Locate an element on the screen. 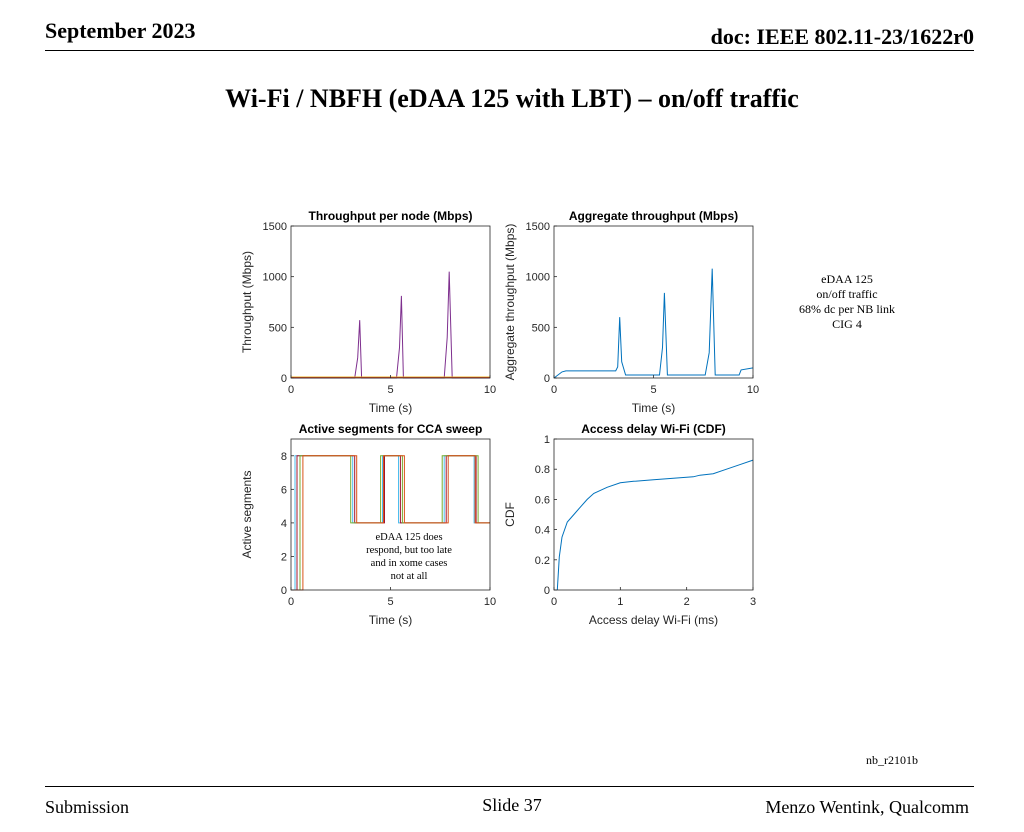 Image resolution: width=1024 pixels, height=832 pixels. chart-title: Active segments for CCA sweep is located at coordinates (391, 429).